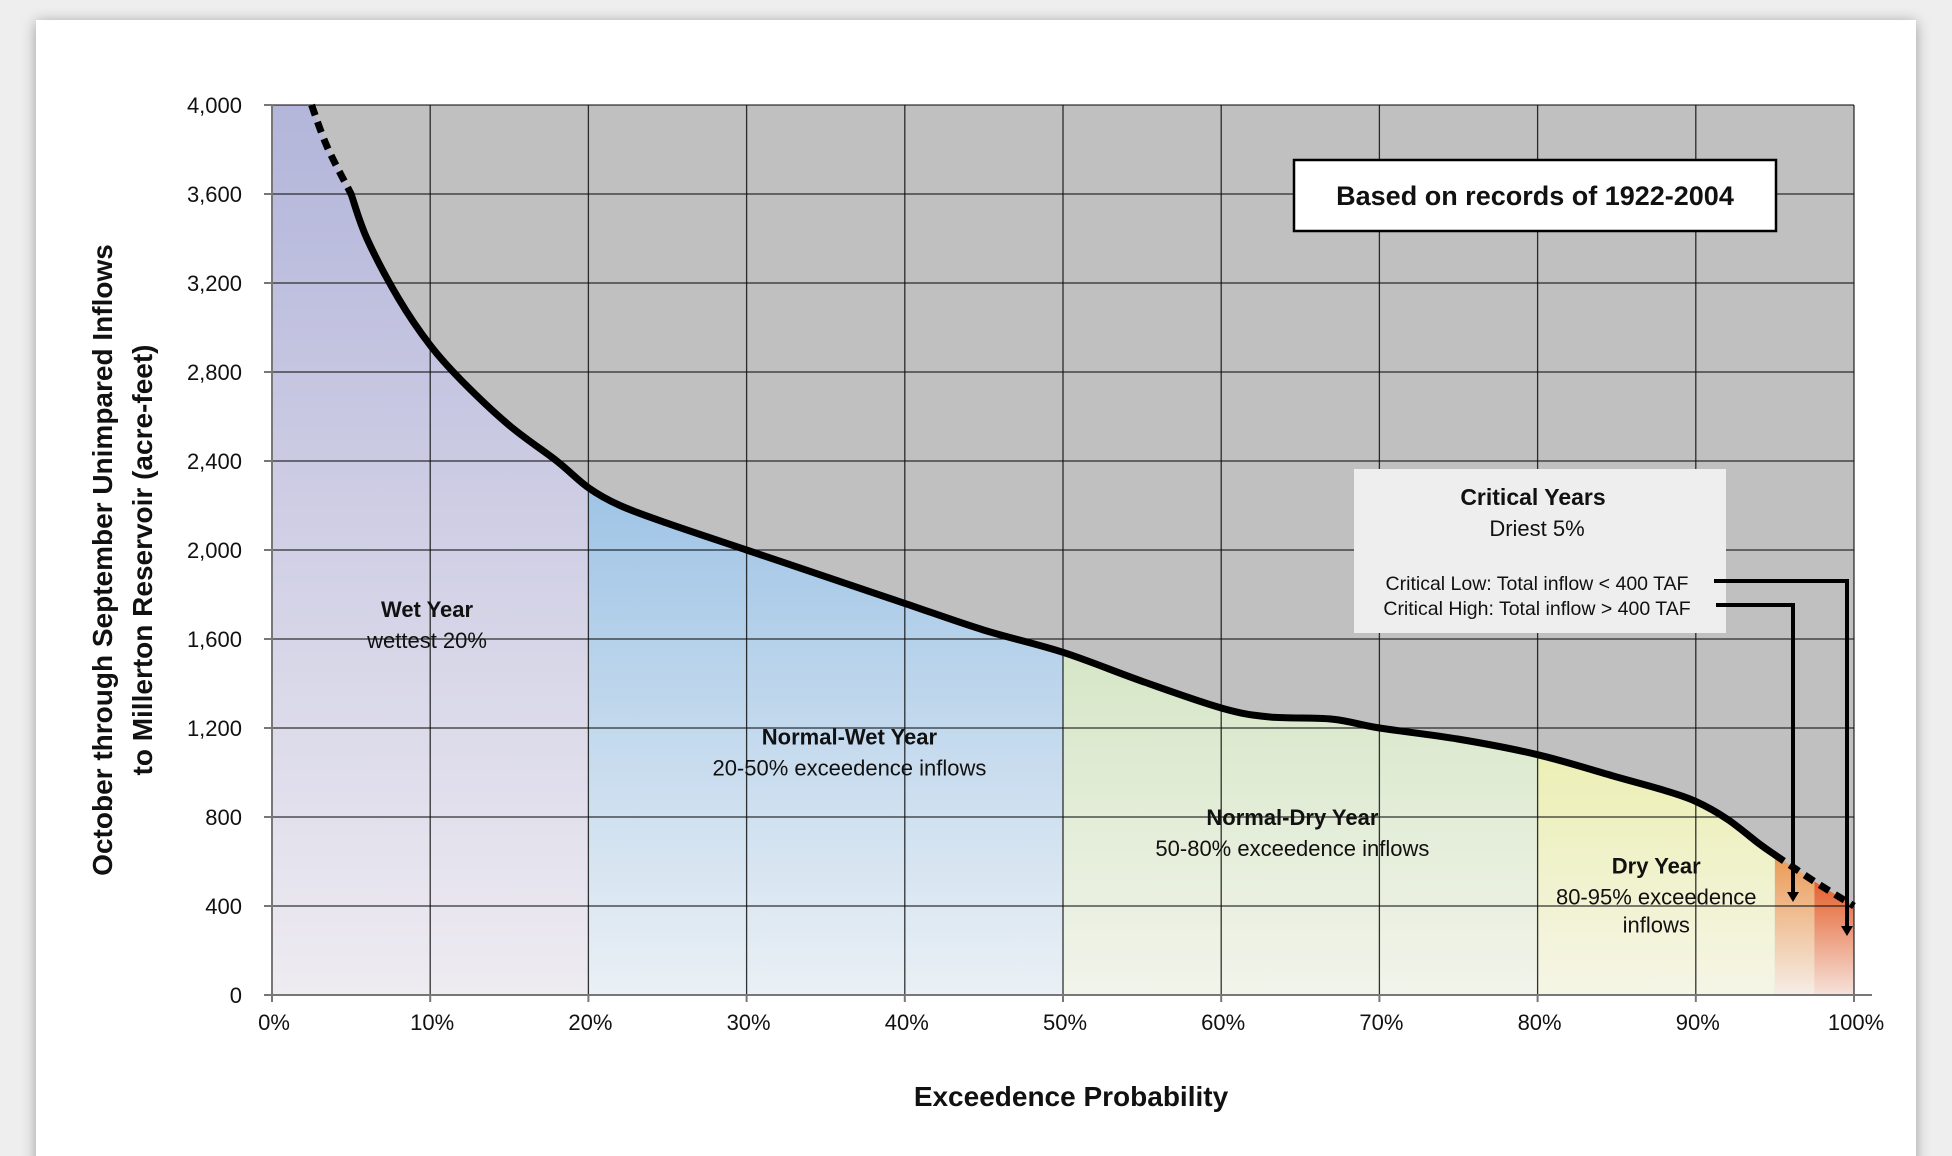  I want to click on x-tick-label-7: 70%, so click(1381, 1022).